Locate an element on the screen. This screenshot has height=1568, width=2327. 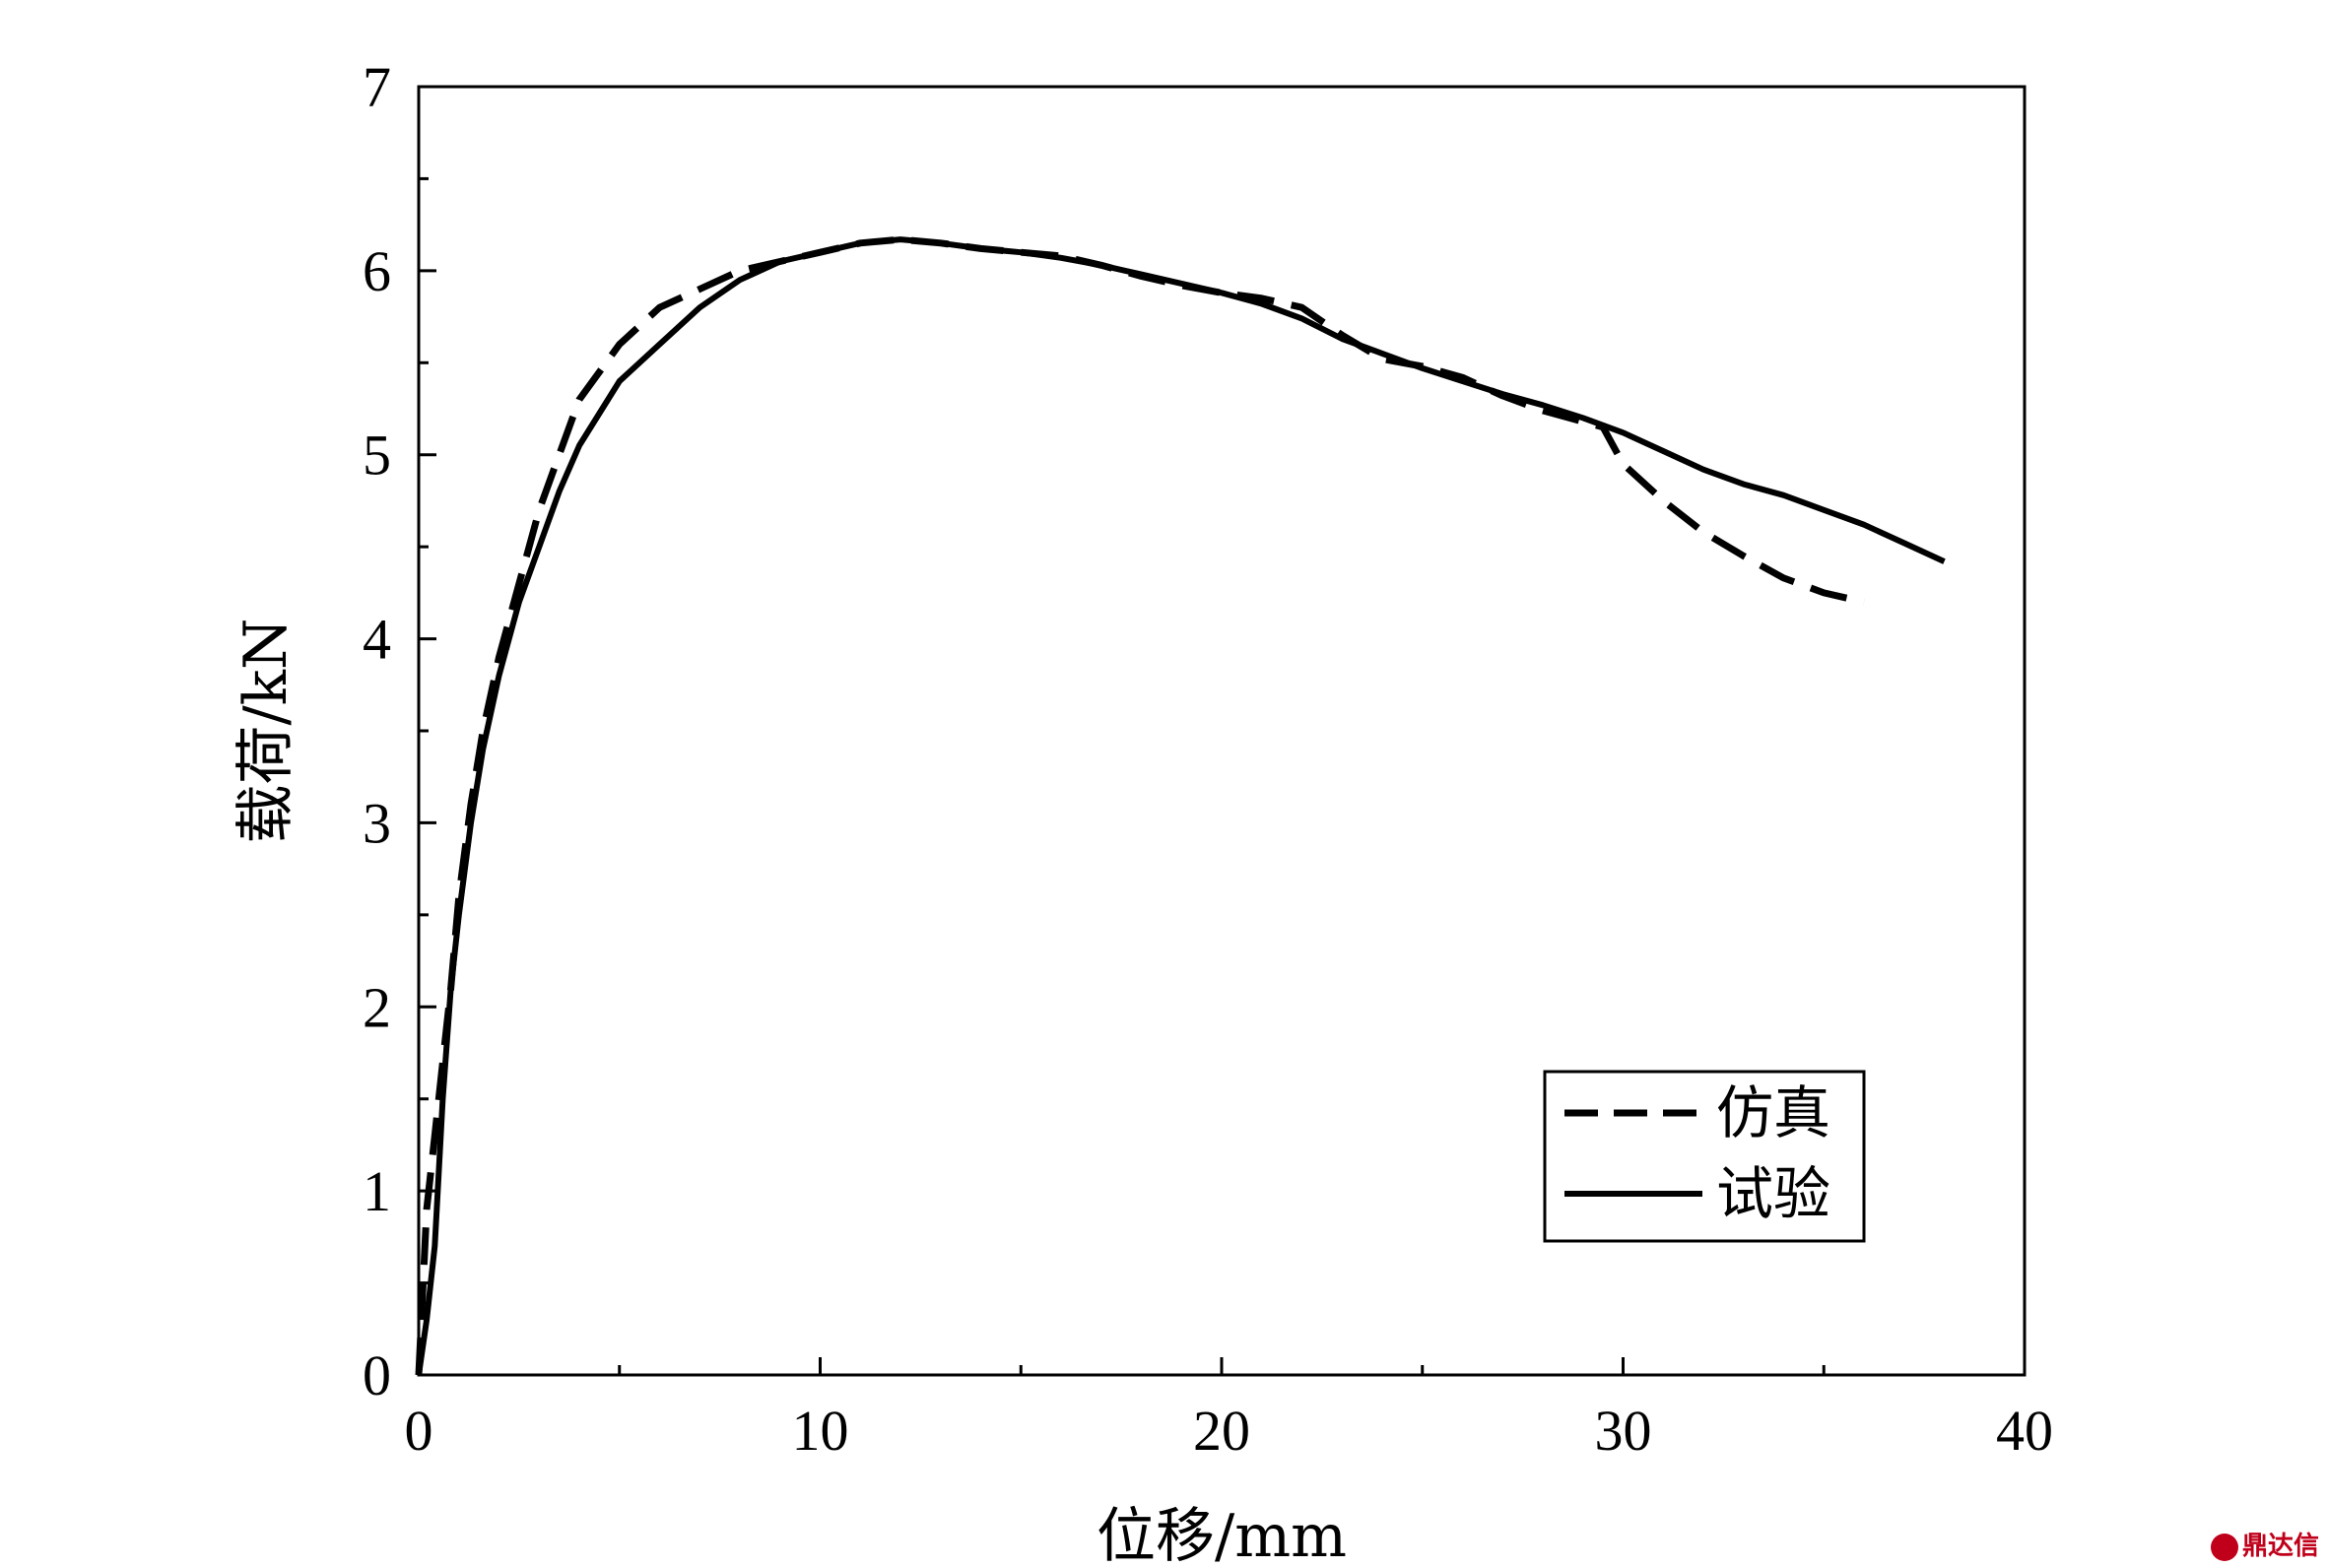
y-axis: 0 1 2 3 4 5 6 7 is located at coordinates (399, 731).